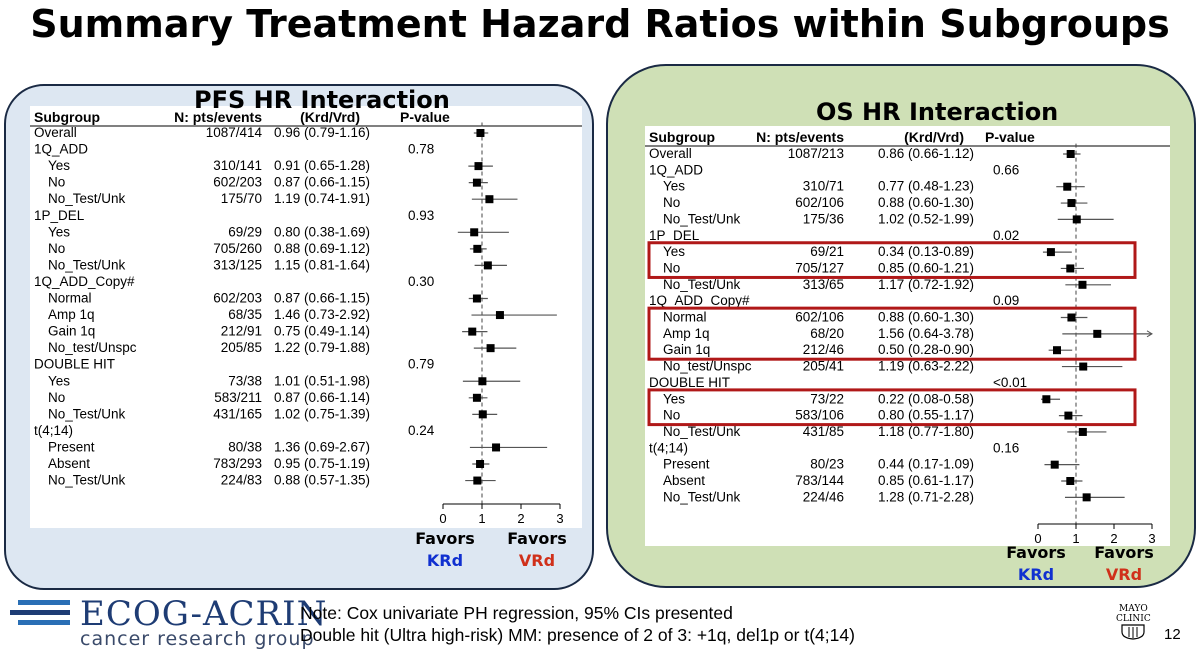 Image resolution: width=1200 pixels, height=655 pixels. Describe the element at coordinates (1006, 169) in the screenshot. I see `os-row-p: 0.66` at that location.